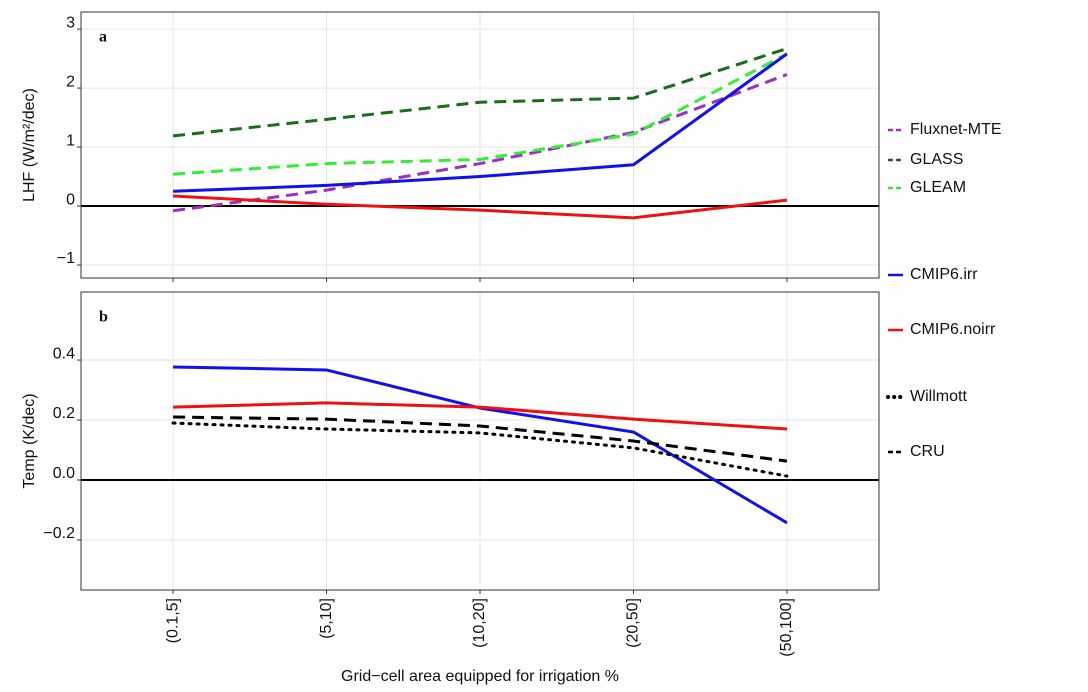 The image size is (1088, 692). I want to click on x-tick-label: (5,10], so click(326, 618).